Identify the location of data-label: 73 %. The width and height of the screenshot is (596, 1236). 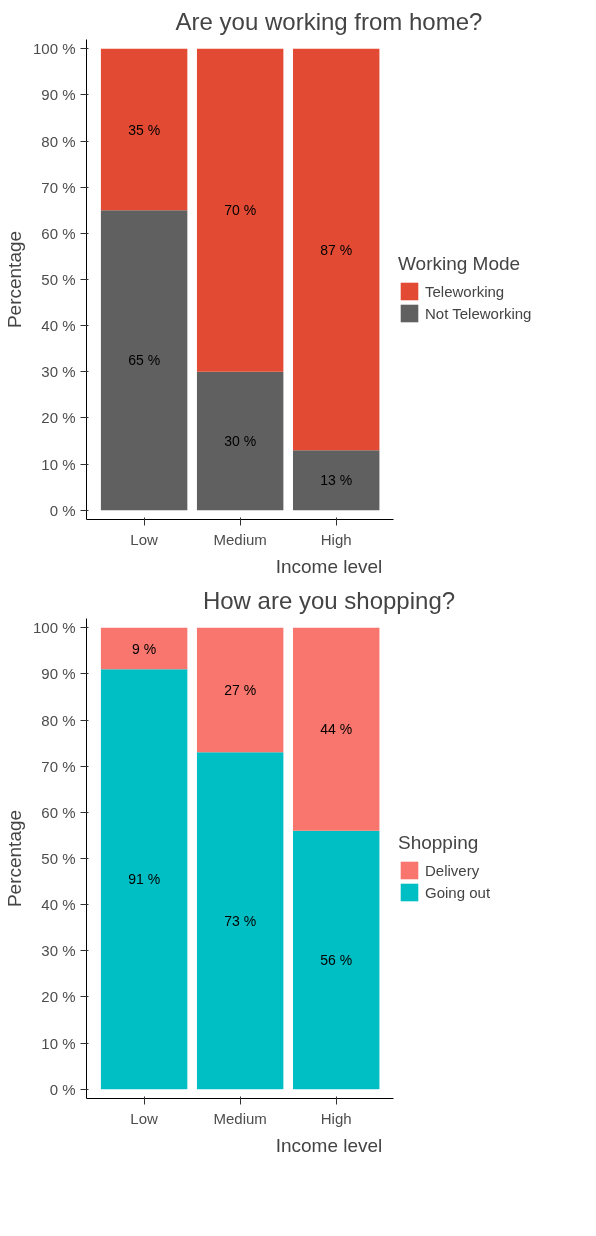
(240, 920).